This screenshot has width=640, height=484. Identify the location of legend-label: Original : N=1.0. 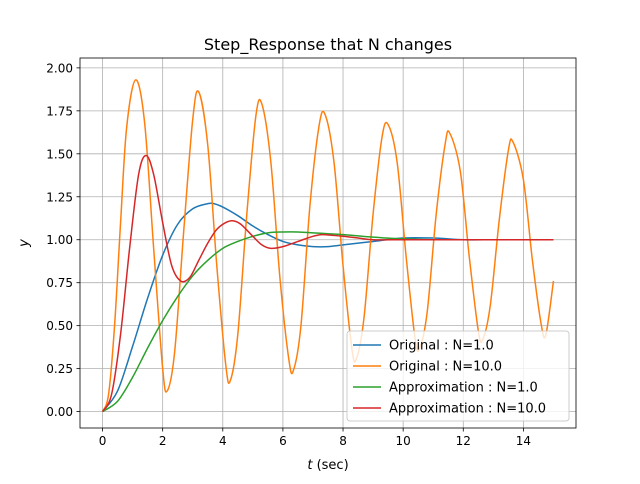
(441, 346).